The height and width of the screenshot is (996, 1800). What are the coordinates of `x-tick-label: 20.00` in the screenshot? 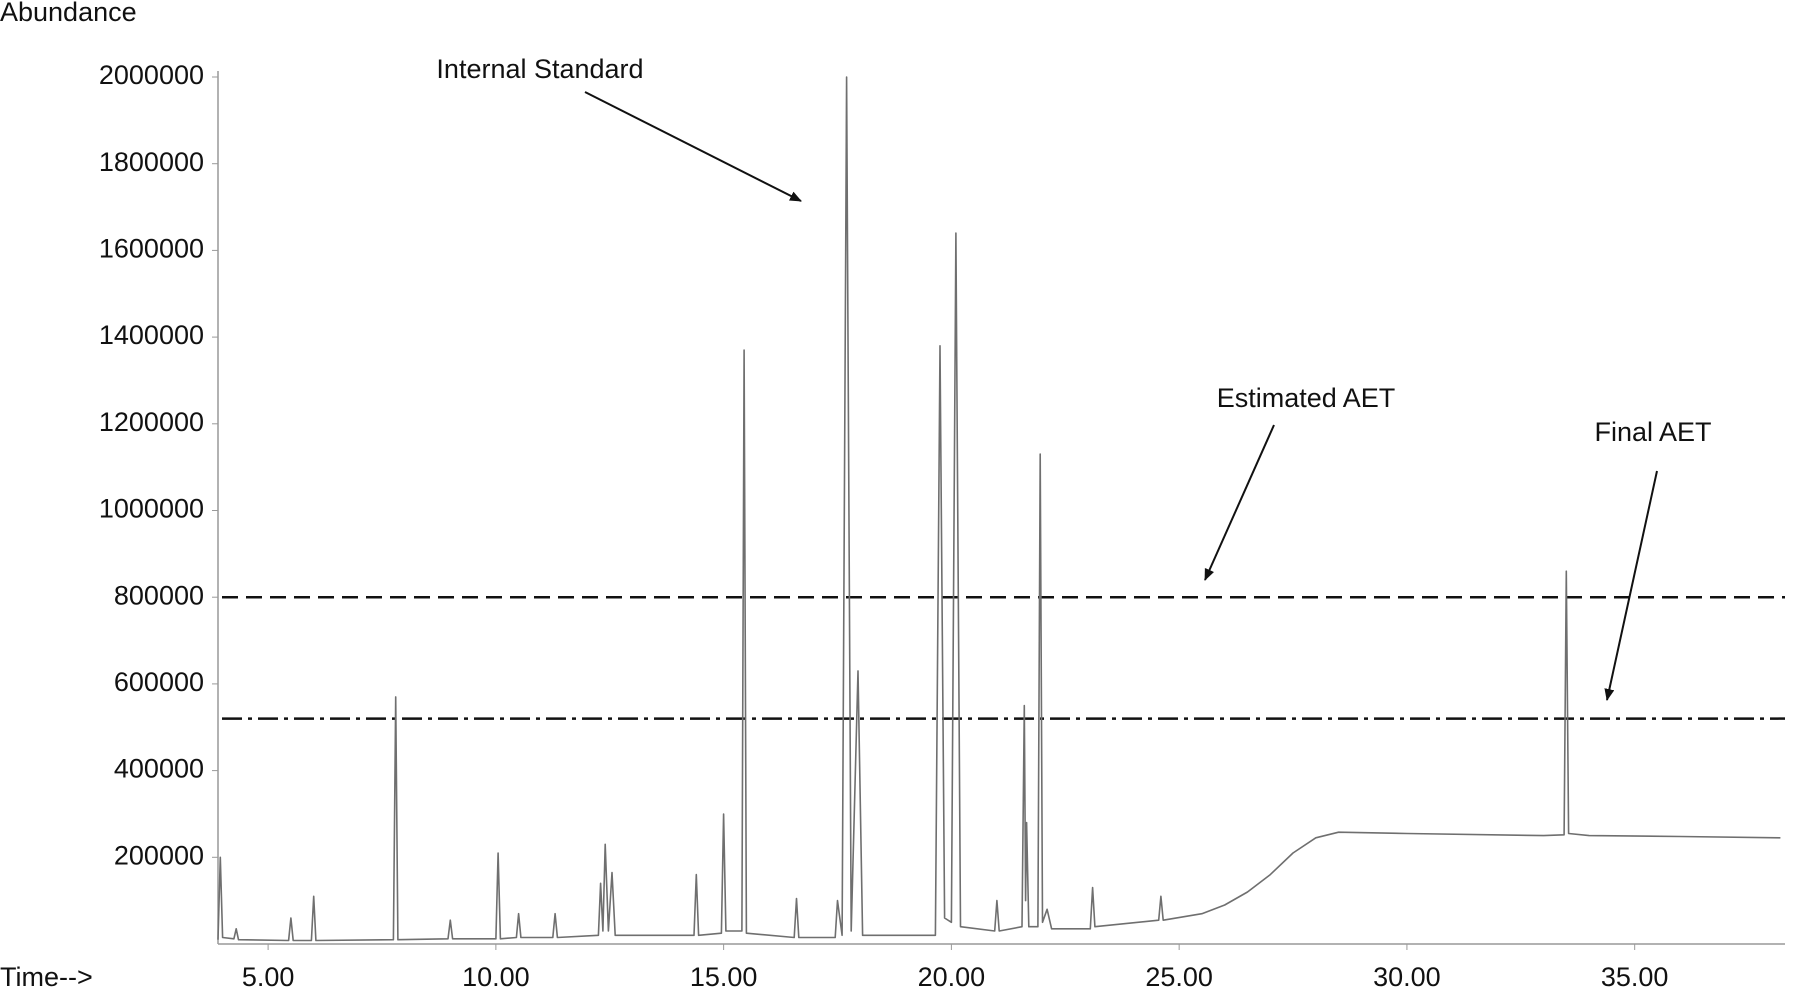 It's located at (952, 976).